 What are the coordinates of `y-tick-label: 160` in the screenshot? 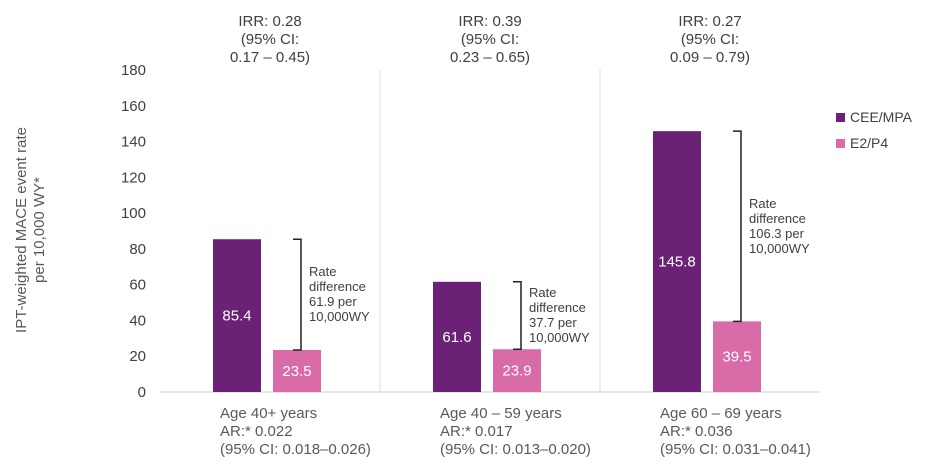 It's located at (133, 106).